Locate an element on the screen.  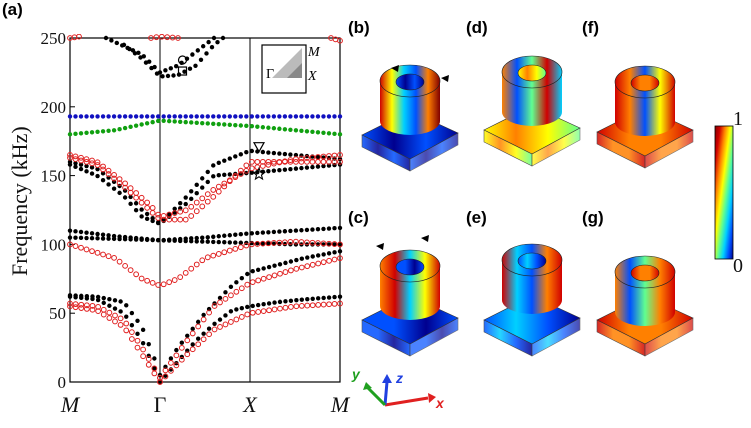
coordinate-axes-icon is located at coordinates (399, 390).